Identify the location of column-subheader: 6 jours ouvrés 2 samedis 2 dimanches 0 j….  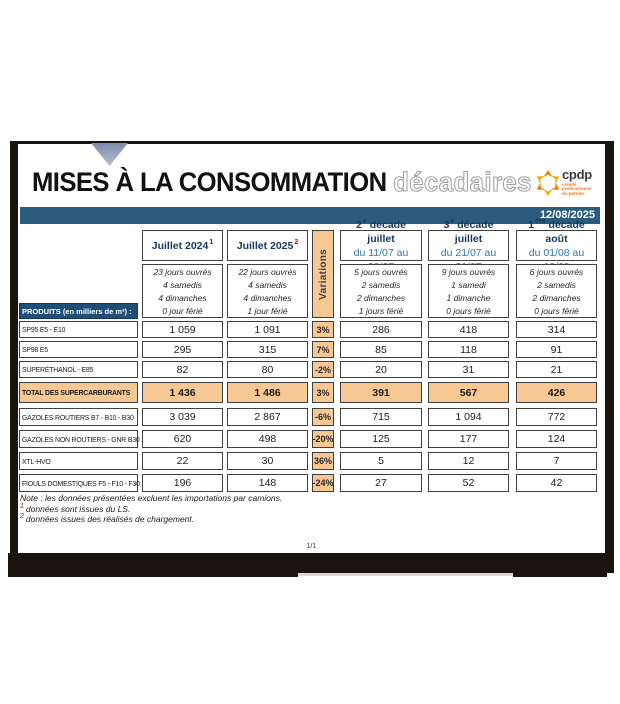
(556, 291).